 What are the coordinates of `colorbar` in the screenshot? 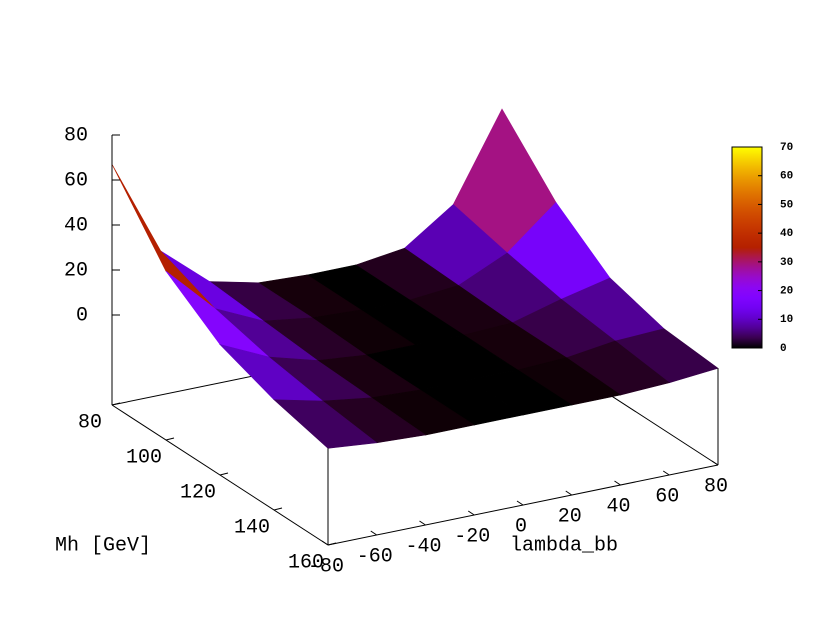 It's located at (747, 247).